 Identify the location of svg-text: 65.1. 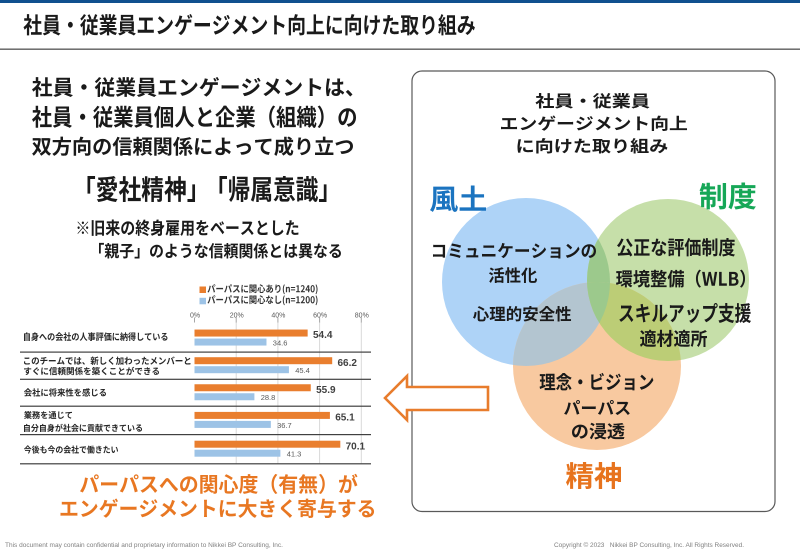
(345, 418).